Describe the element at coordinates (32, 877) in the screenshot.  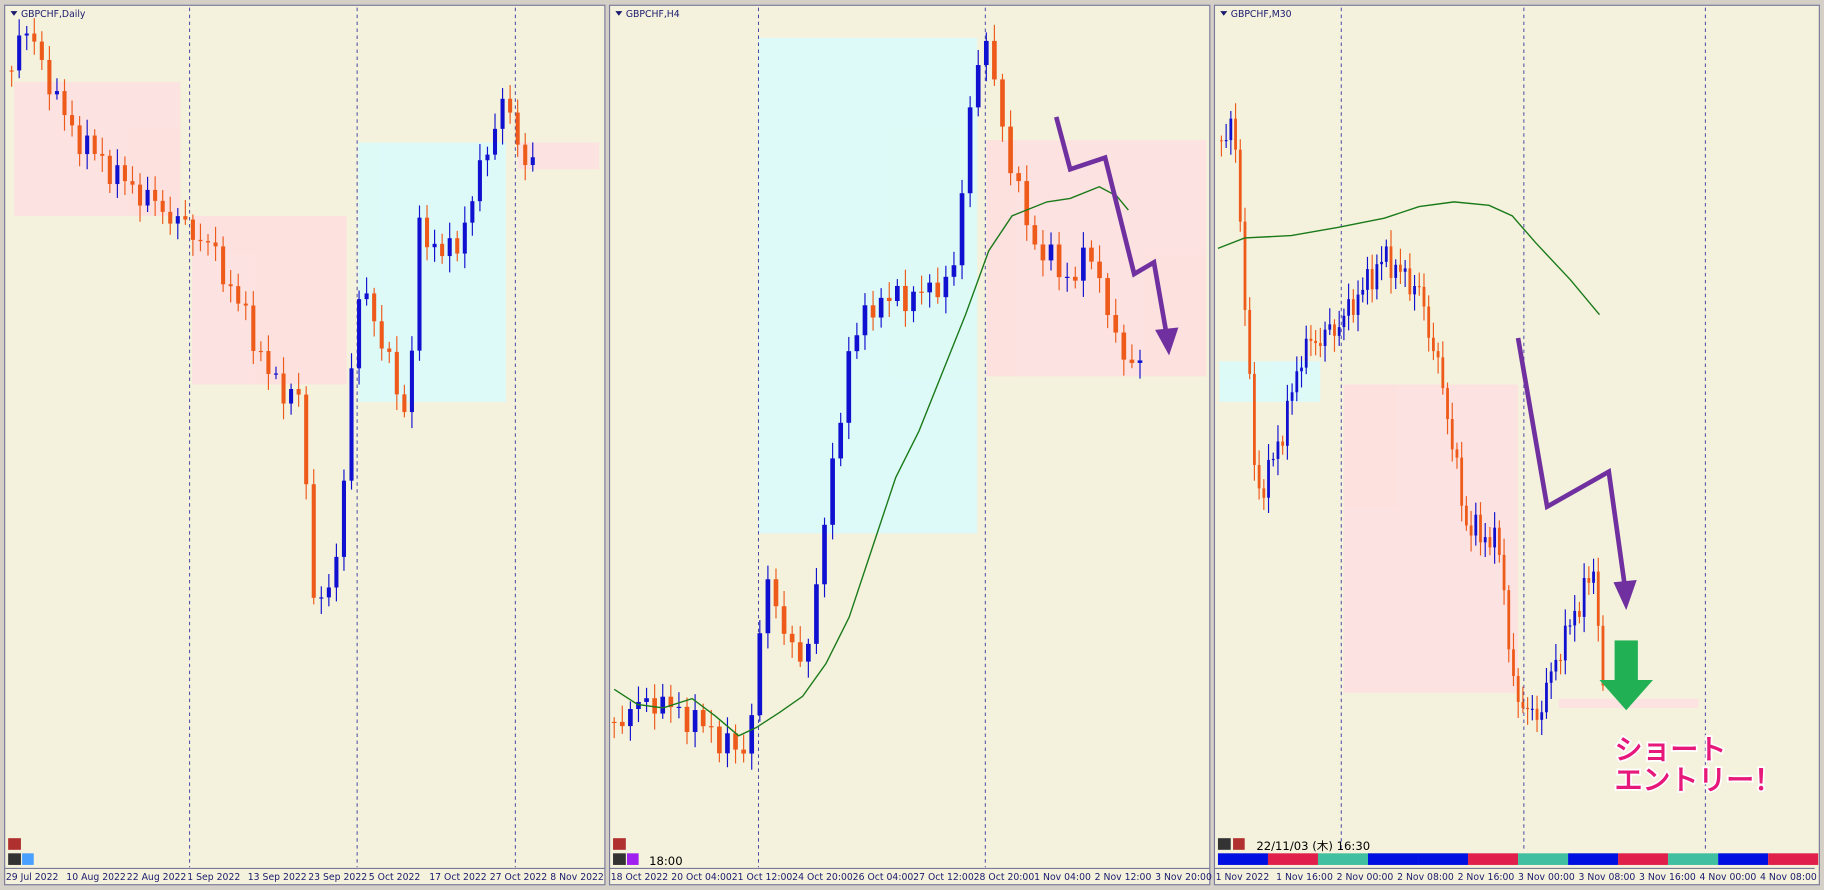
I see `x-axis-label: 29 Jul 2022` at that location.